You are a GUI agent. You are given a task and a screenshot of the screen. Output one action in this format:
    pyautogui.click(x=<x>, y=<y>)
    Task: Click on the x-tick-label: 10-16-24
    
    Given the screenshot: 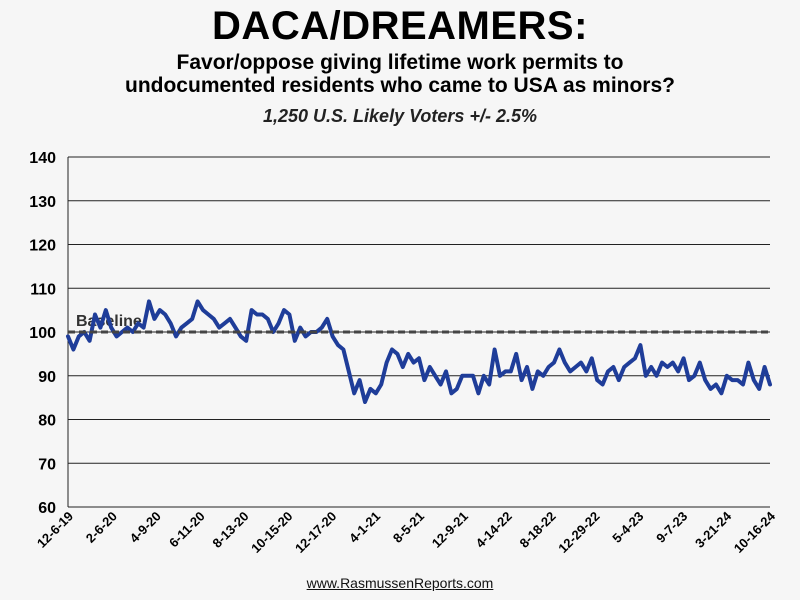 What is the action you would take?
    pyautogui.click(x=755, y=532)
    